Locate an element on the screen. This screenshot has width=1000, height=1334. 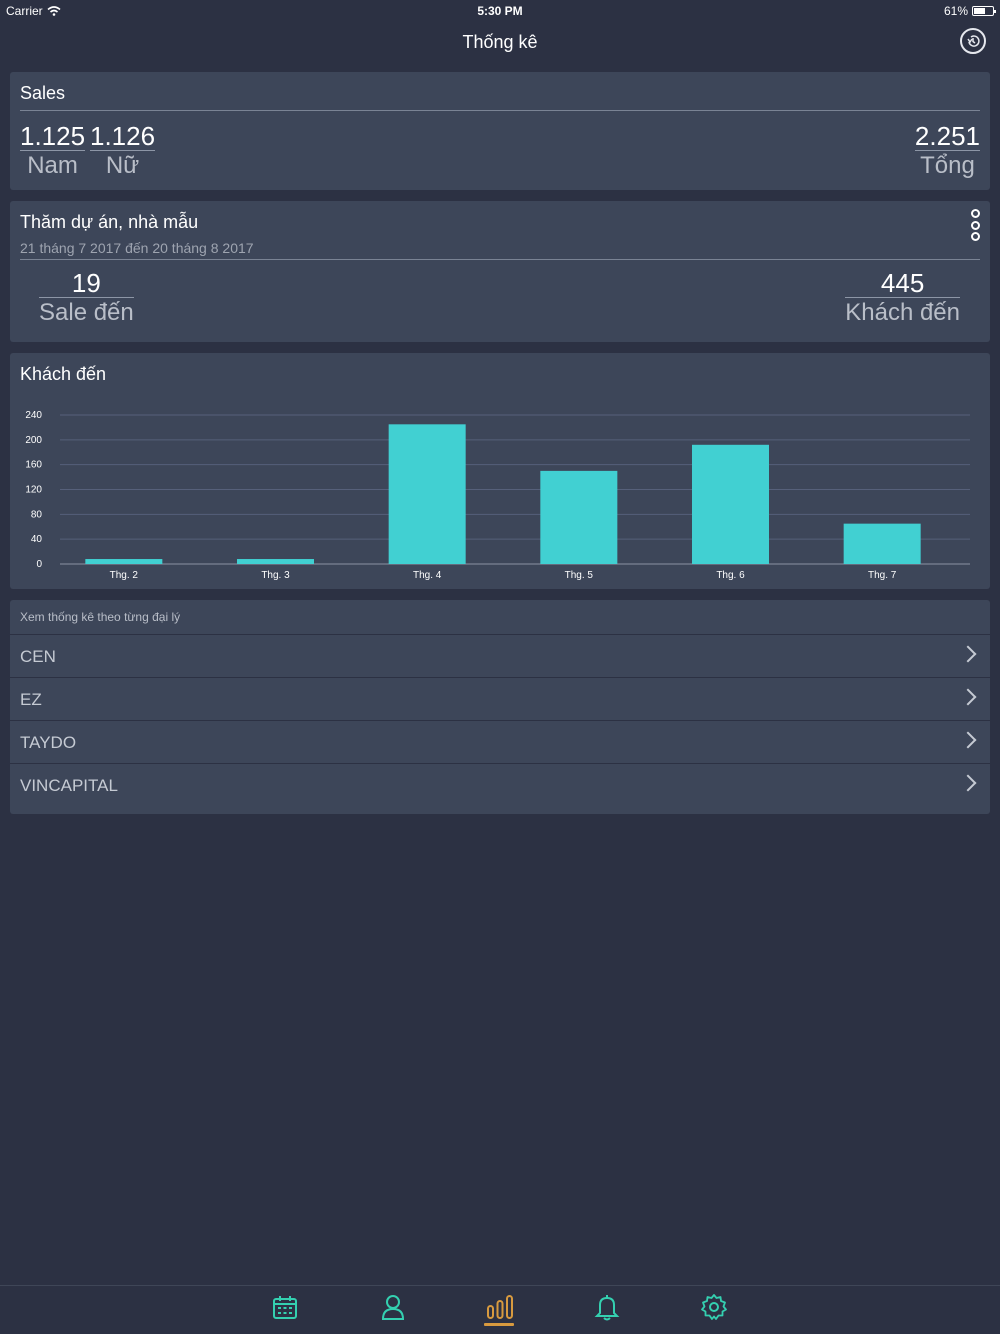
sales-card: Sales 1.125 Nam 1.126 Nữ 2.251 Tổng is located at coordinates (500, 131).